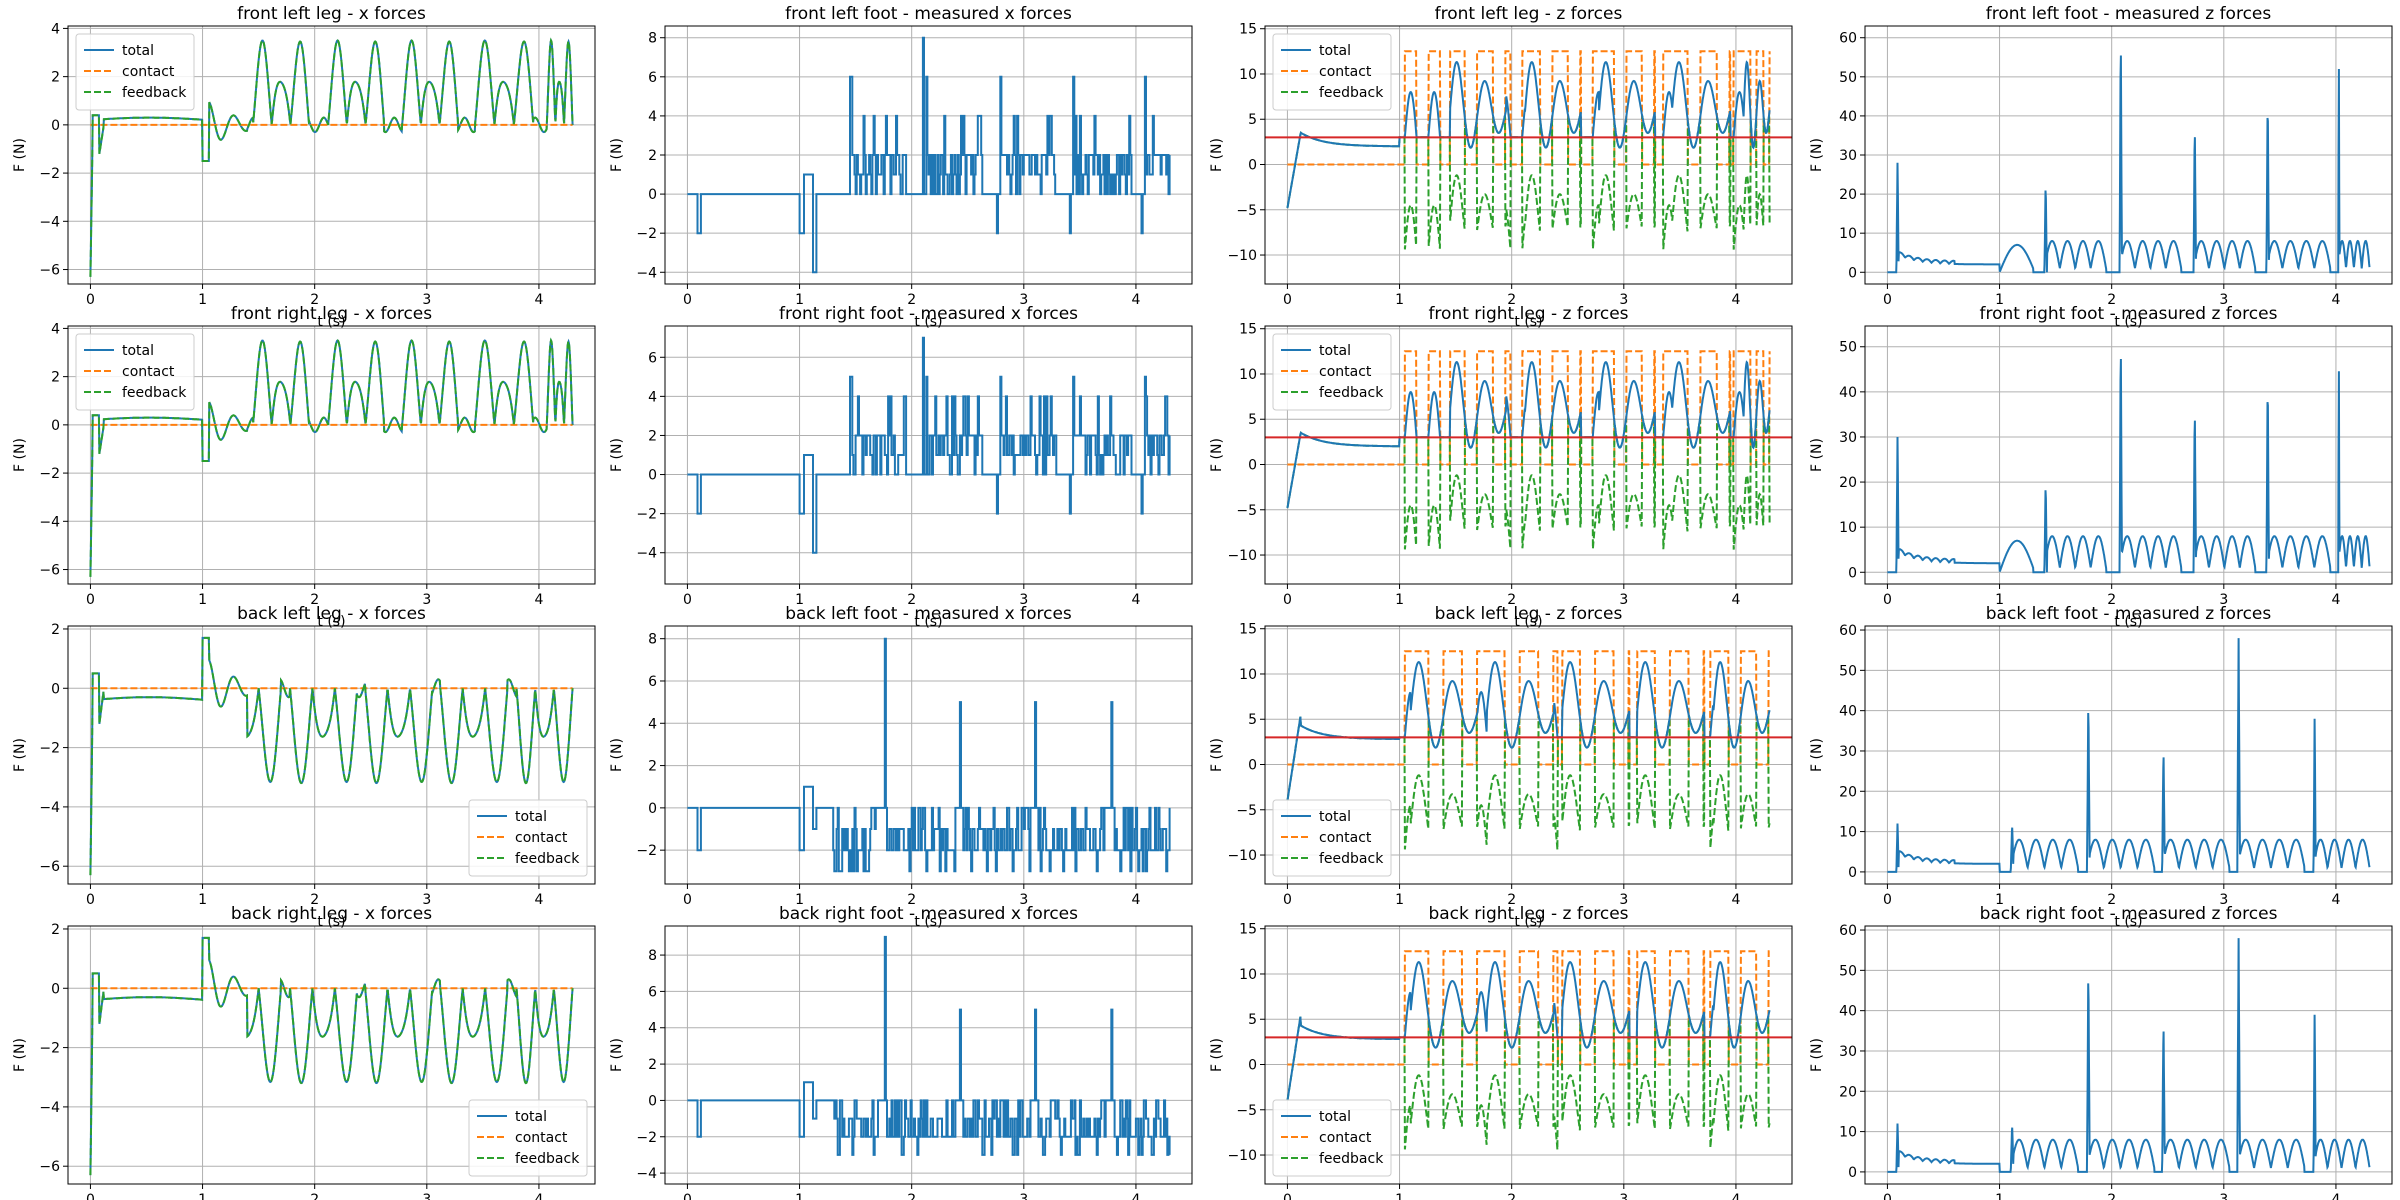  Describe the element at coordinates (1335, 817) in the screenshot. I see `legend-label-total: total` at that location.